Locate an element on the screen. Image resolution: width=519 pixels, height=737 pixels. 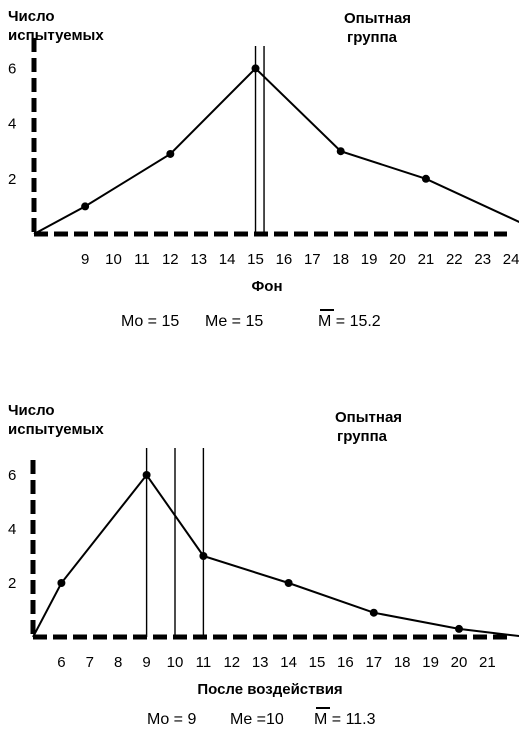
chart1-xlabel: Фон is located at coordinates (266, 286).